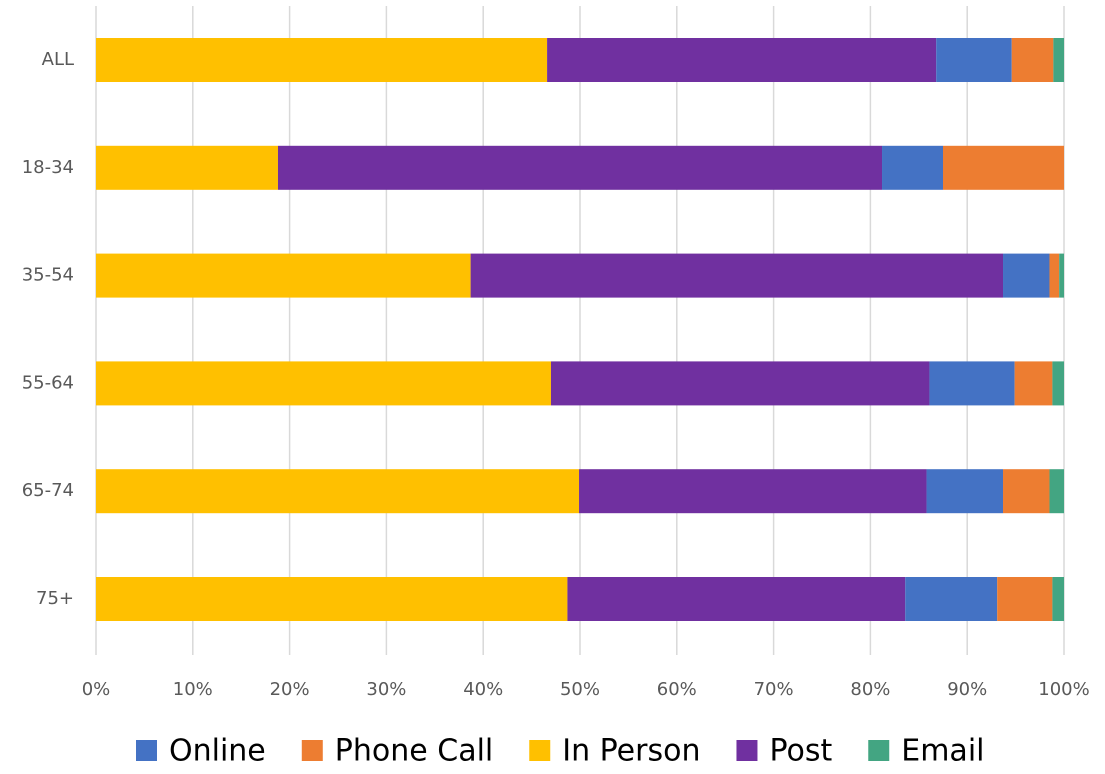 The image size is (1105, 774). Describe the element at coordinates (800, 751) in the screenshot. I see `legend-label: Post` at that location.